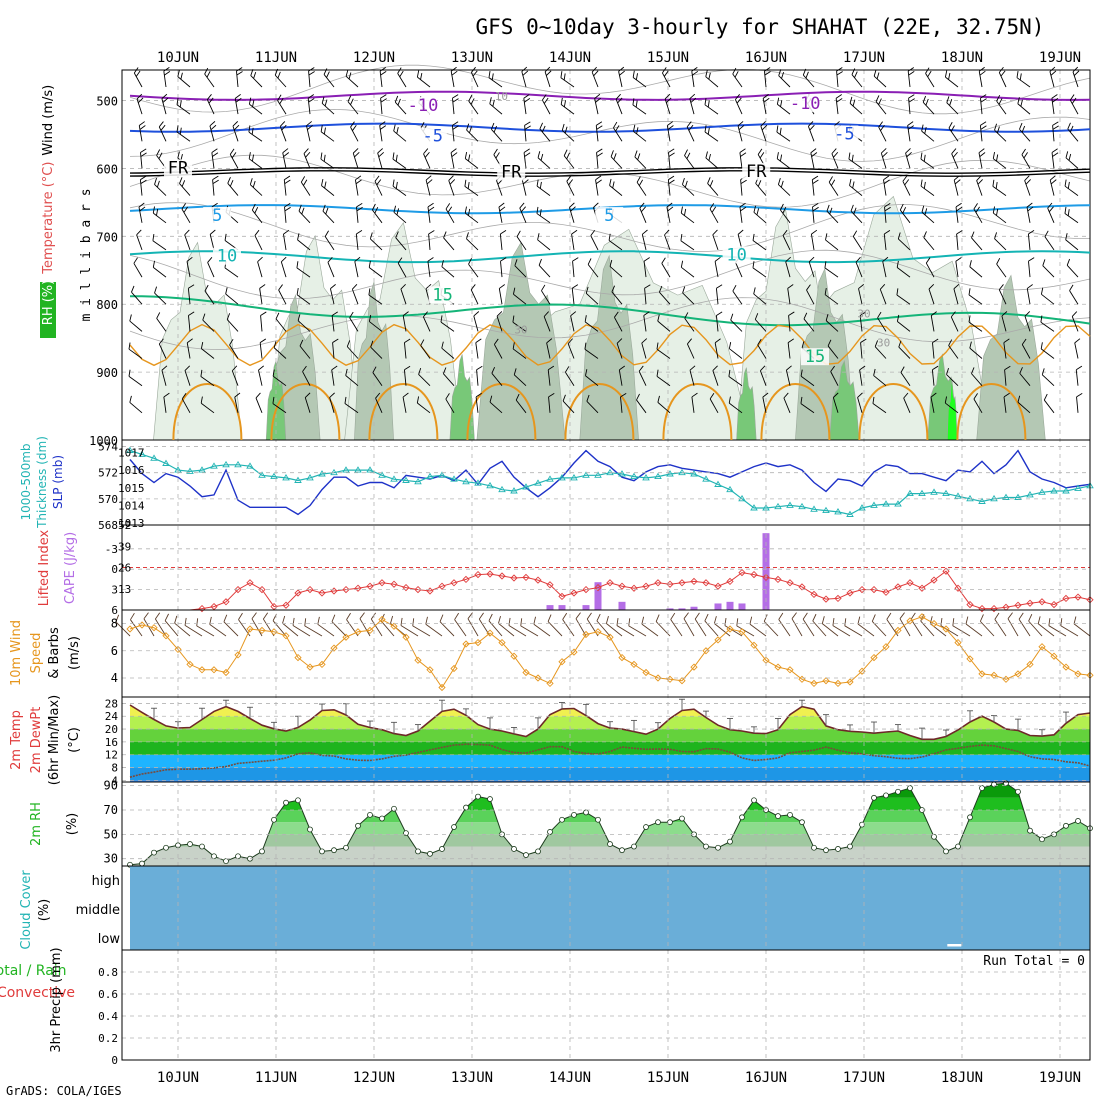  I want to click on rh-axis-label: 2m RH, so click(36, 824).